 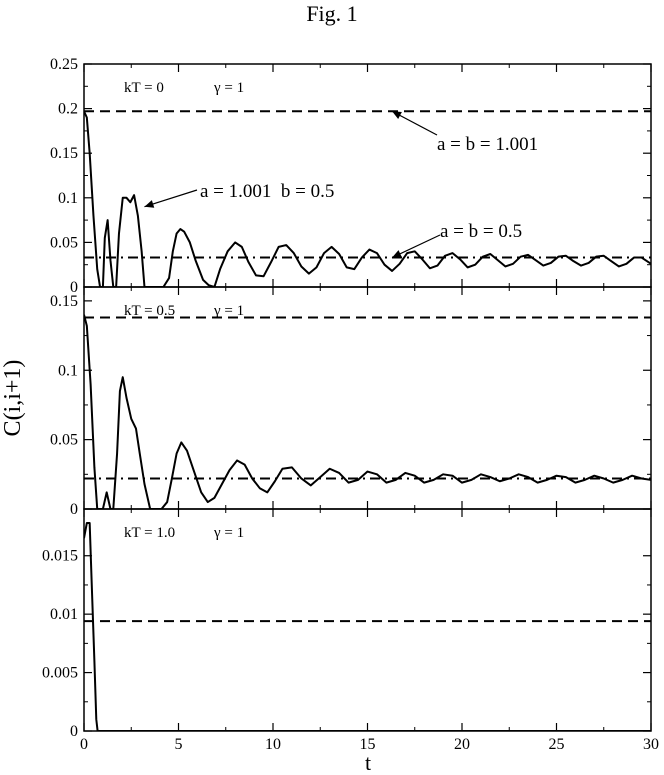 I want to click on x-axis-layer: 0 5 10 15 20 25 30, so click(x=369, y=744).